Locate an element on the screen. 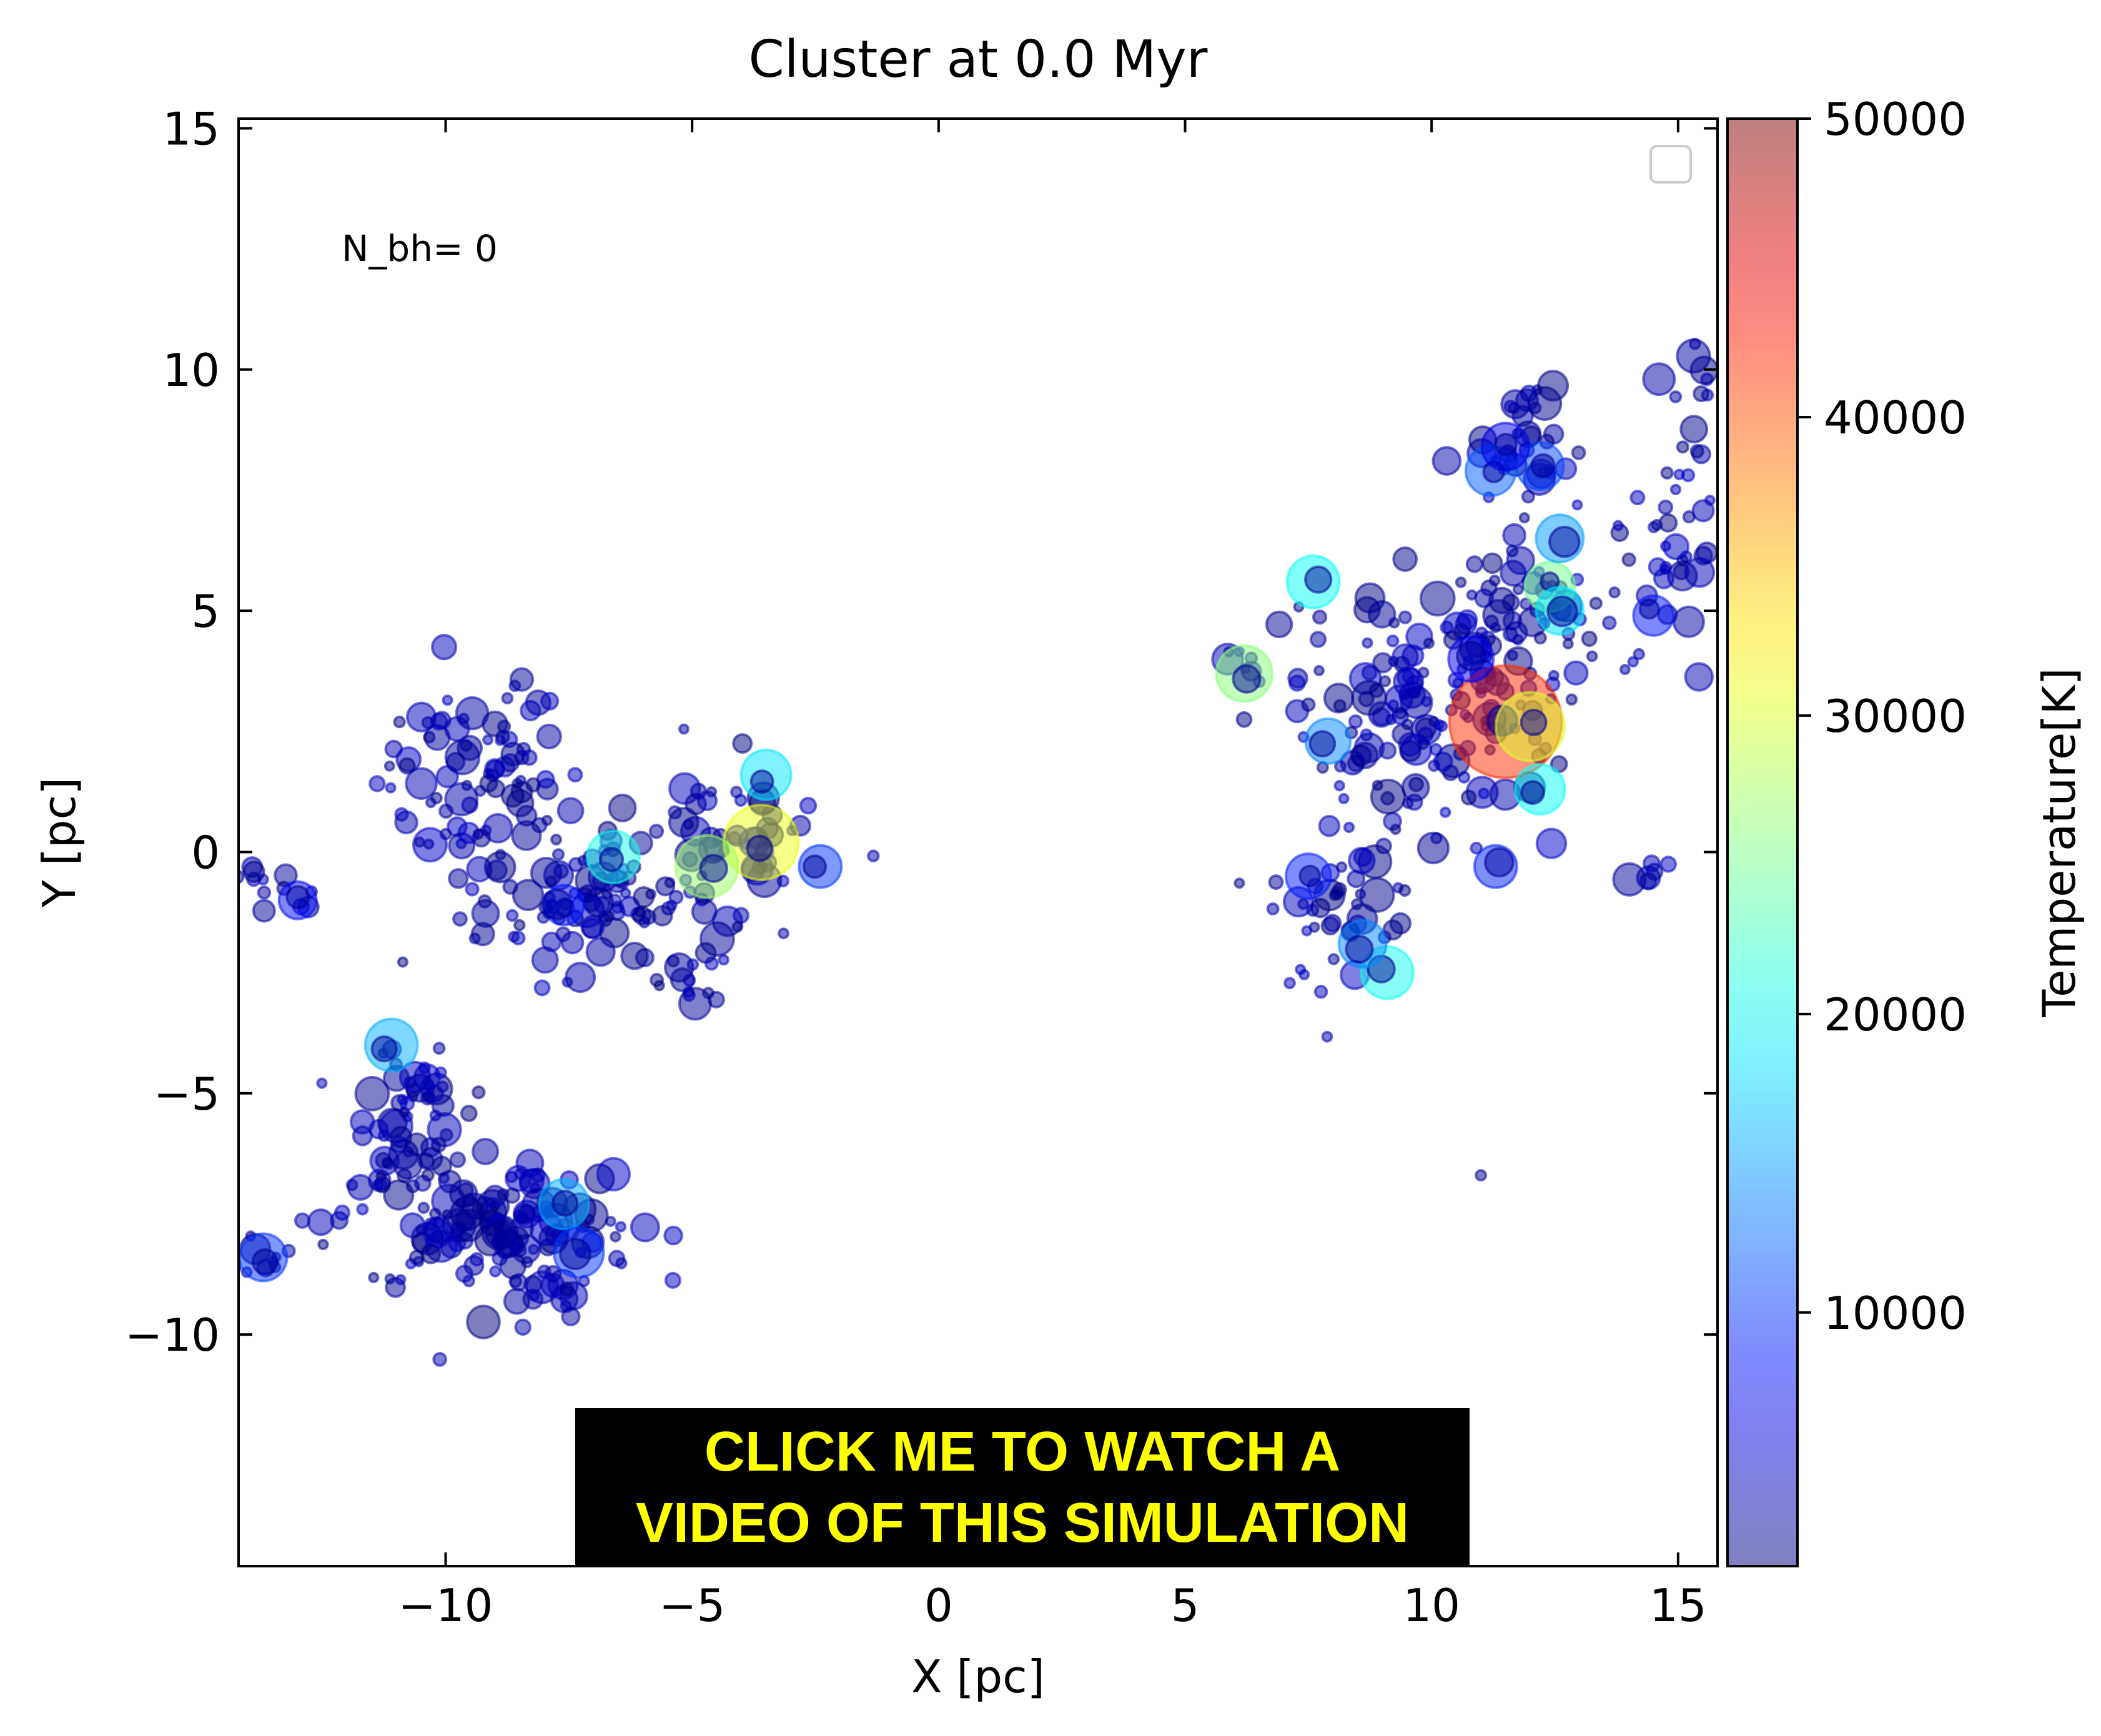 The width and height of the screenshot is (2101, 1736). y-axis-label: Y [pc] is located at coordinates (59, 842).